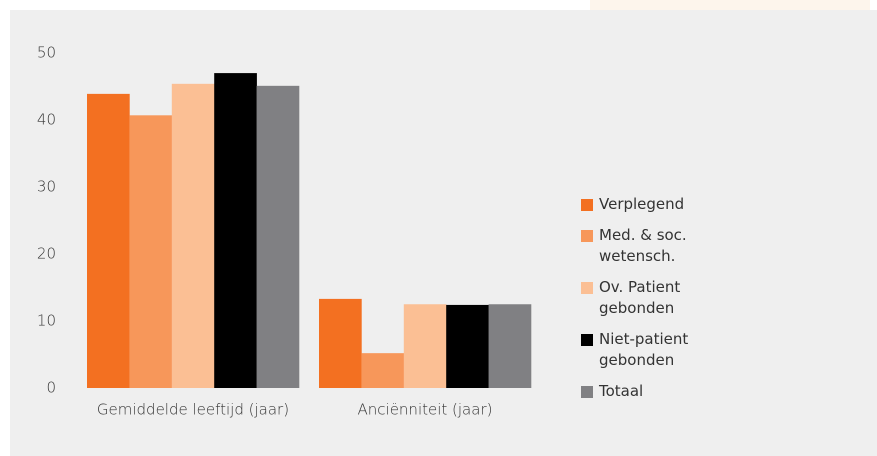 The image size is (877, 456). What do you see at coordinates (46, 120) in the screenshot?
I see `y-tick-label: 40` at bounding box center [46, 120].